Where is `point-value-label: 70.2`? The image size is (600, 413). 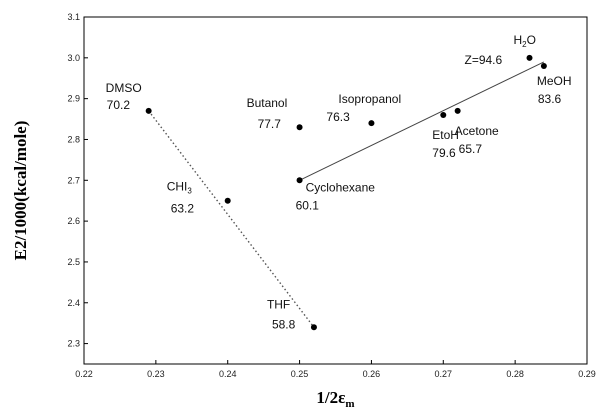
point-value-label: 70.2 is located at coordinates (119, 105).